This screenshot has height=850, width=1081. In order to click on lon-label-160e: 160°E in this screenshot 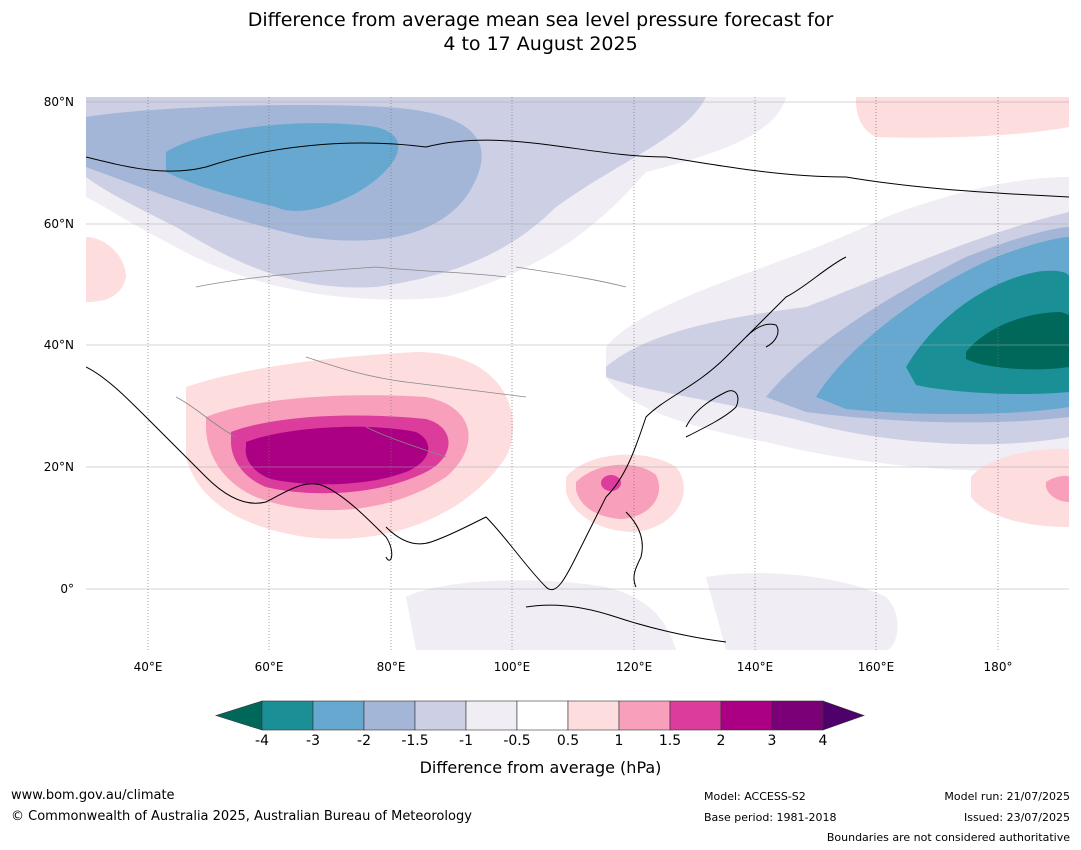, I will do `click(876, 667)`.